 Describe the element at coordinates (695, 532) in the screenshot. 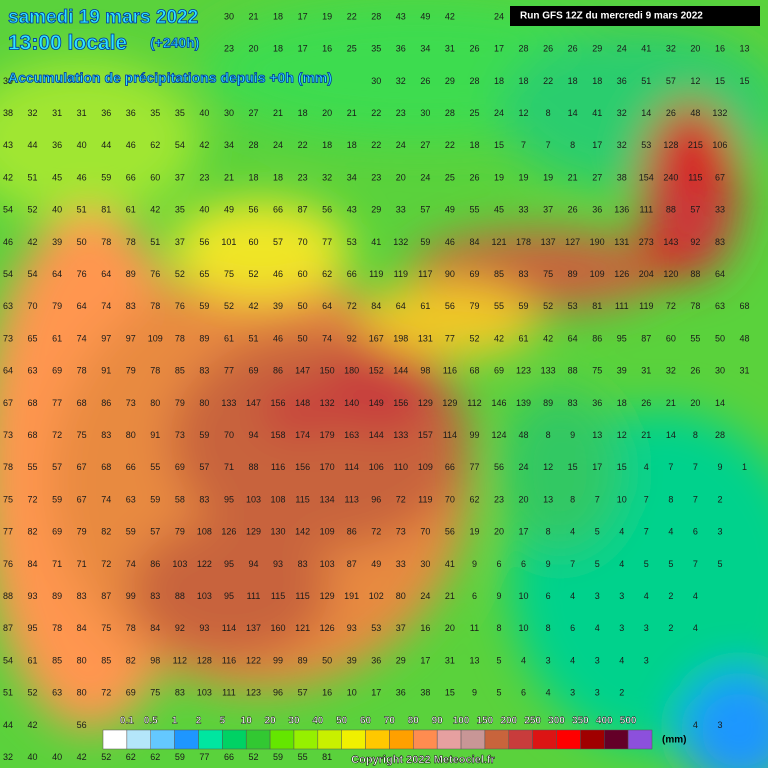

I see `grid-value: 6` at that location.